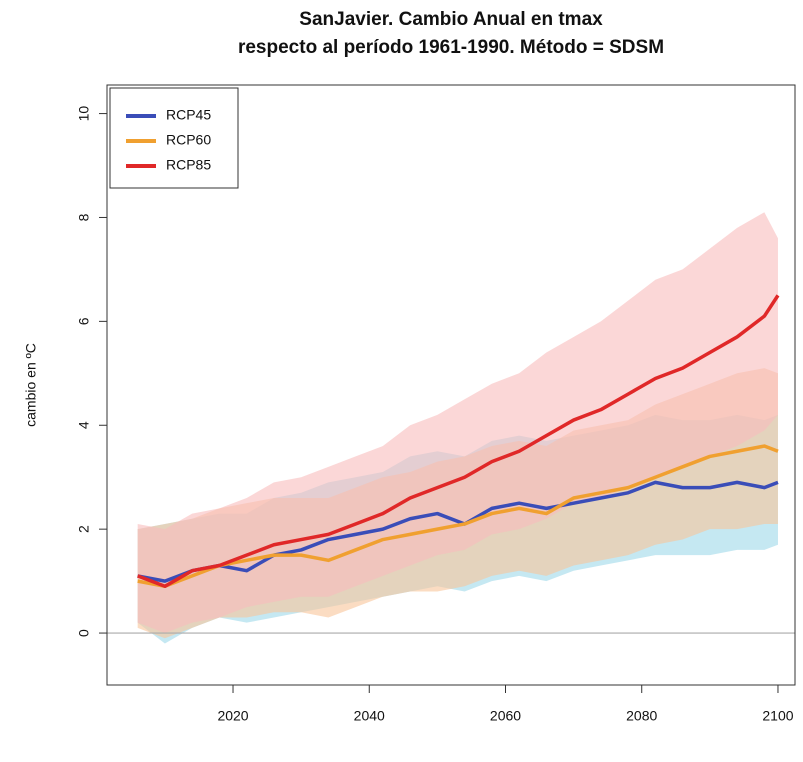 The image size is (803, 762). I want to click on y-tick-label: 4, so click(84, 425).